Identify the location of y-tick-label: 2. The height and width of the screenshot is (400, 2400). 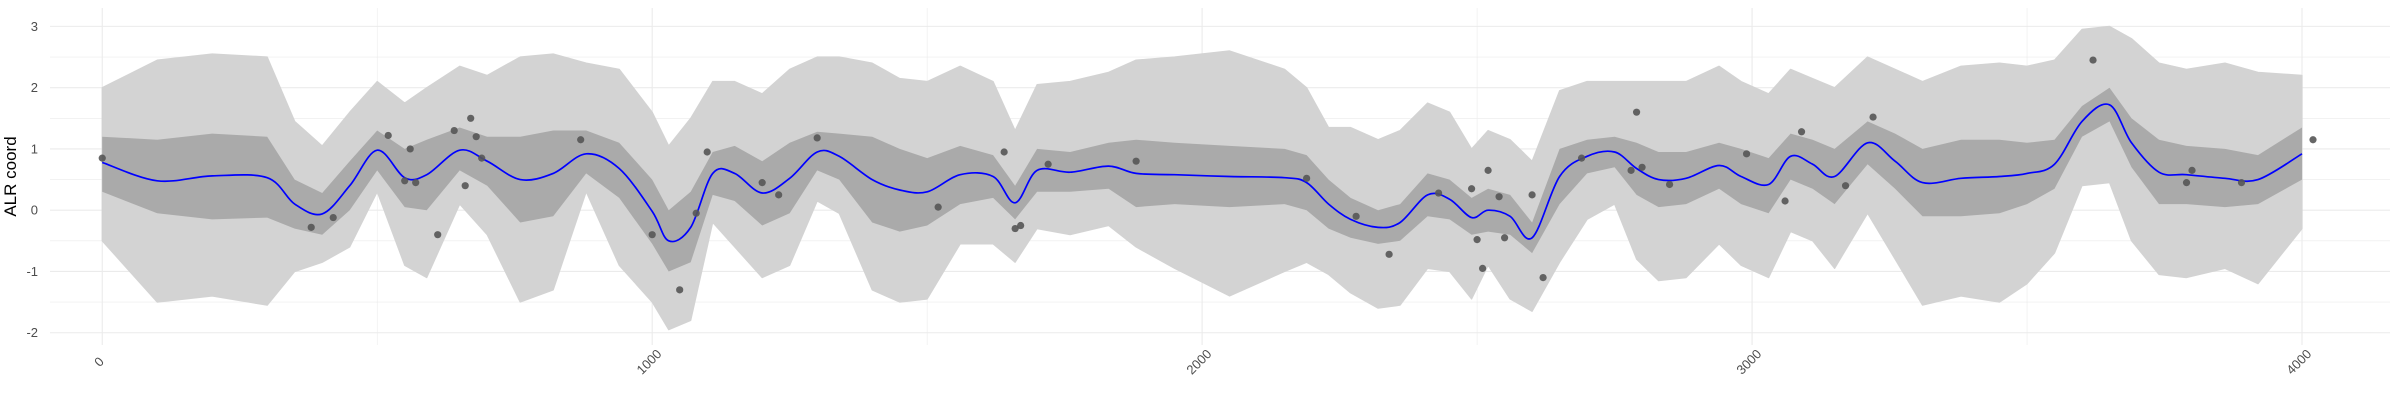
(34, 87).